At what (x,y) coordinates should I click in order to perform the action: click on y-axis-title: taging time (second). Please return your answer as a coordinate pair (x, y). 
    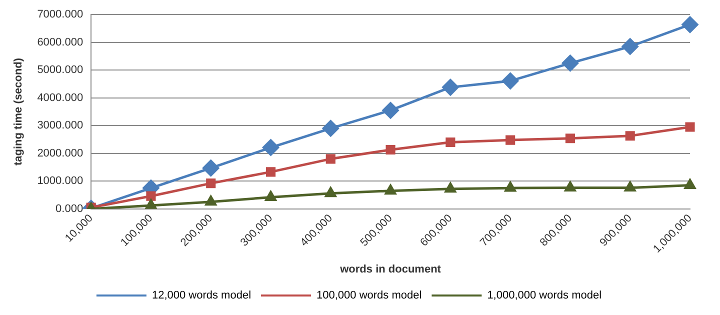
    Looking at the image, I should click on (18, 112).